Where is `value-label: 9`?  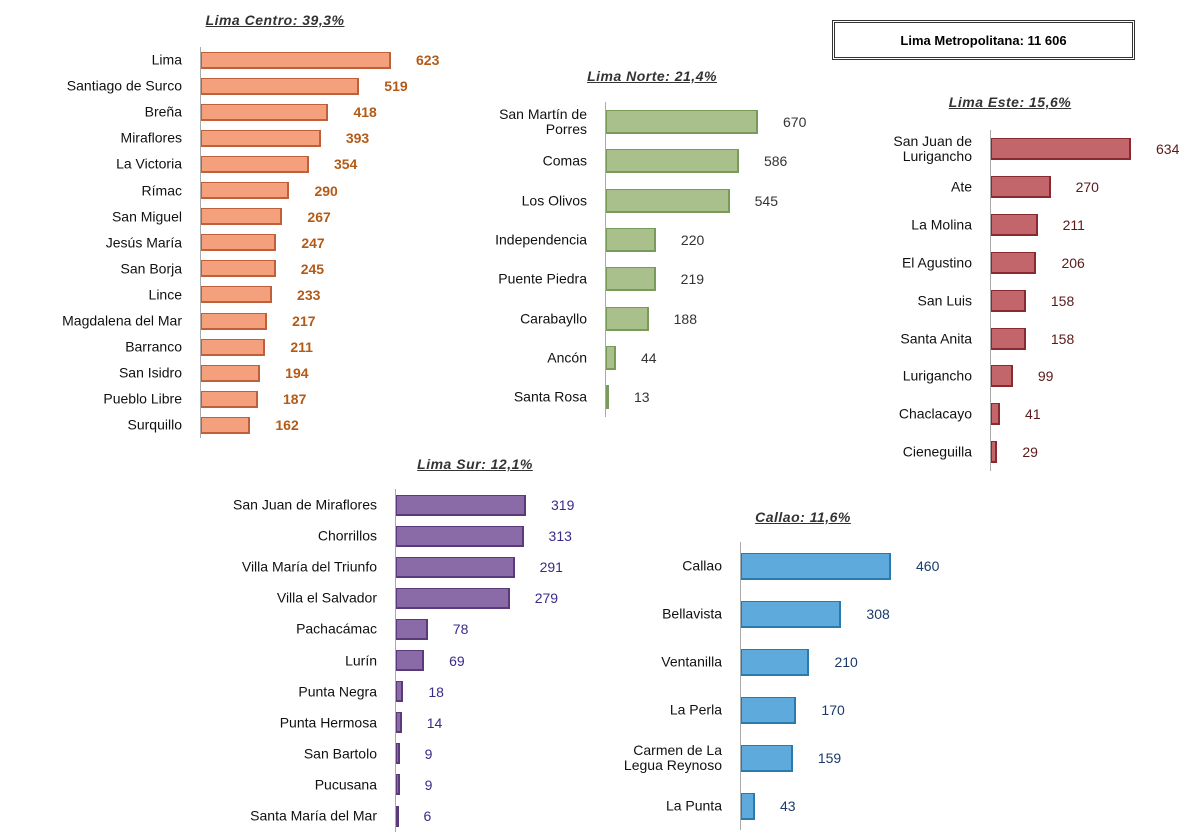
value-label: 9 is located at coordinates (428, 784).